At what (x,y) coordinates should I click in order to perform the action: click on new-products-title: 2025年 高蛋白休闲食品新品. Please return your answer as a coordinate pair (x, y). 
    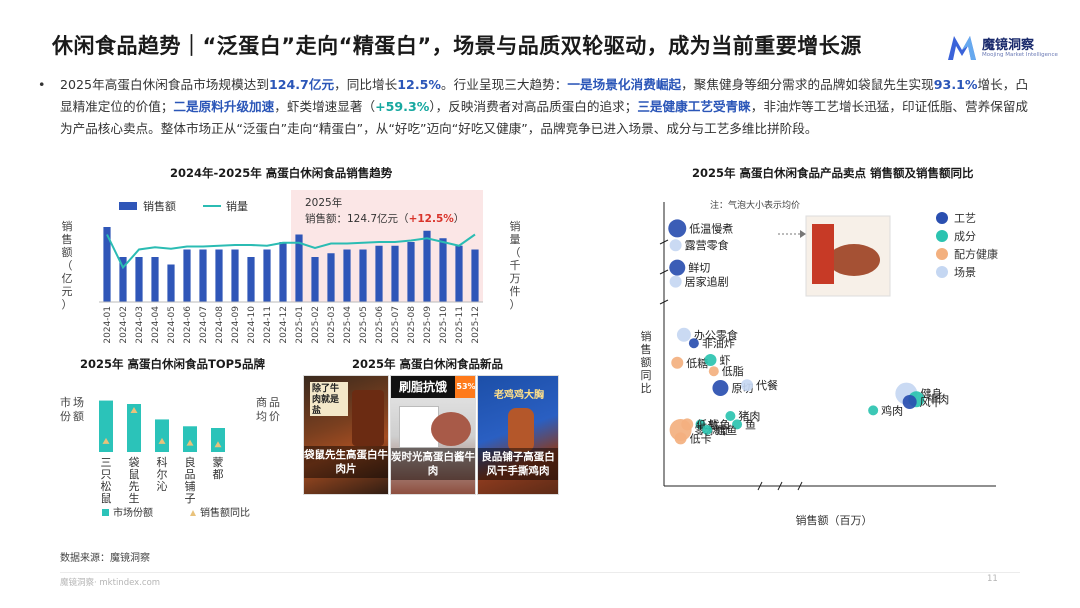
    Looking at the image, I should click on (428, 364).